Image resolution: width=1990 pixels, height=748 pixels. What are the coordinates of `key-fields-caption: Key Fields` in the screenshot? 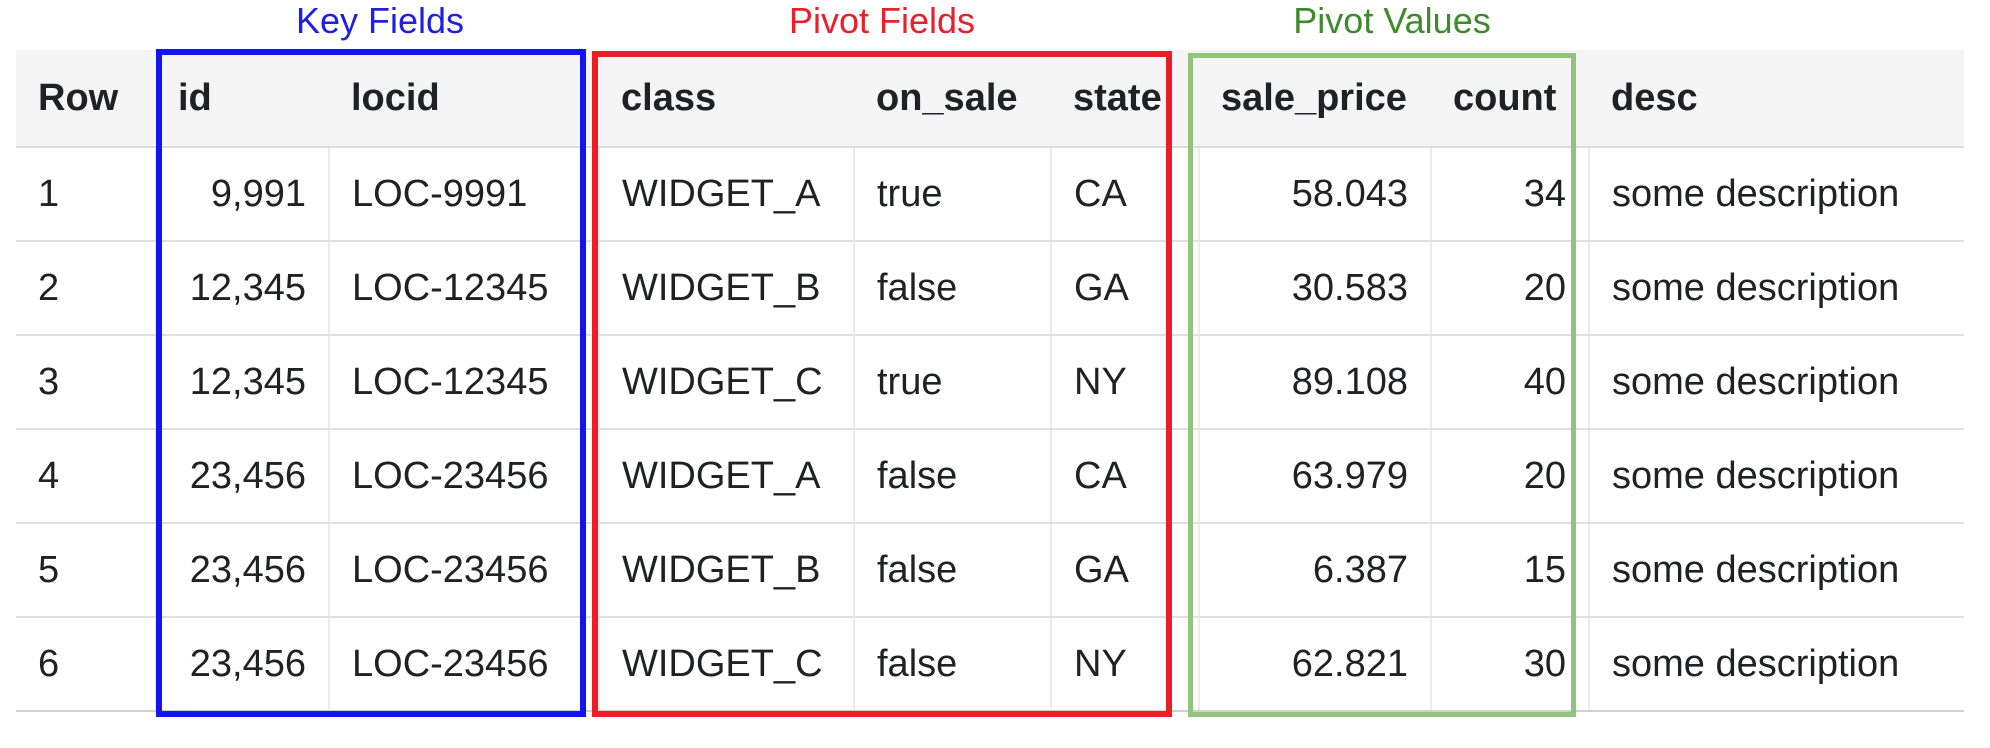 It's located at (380, 20).